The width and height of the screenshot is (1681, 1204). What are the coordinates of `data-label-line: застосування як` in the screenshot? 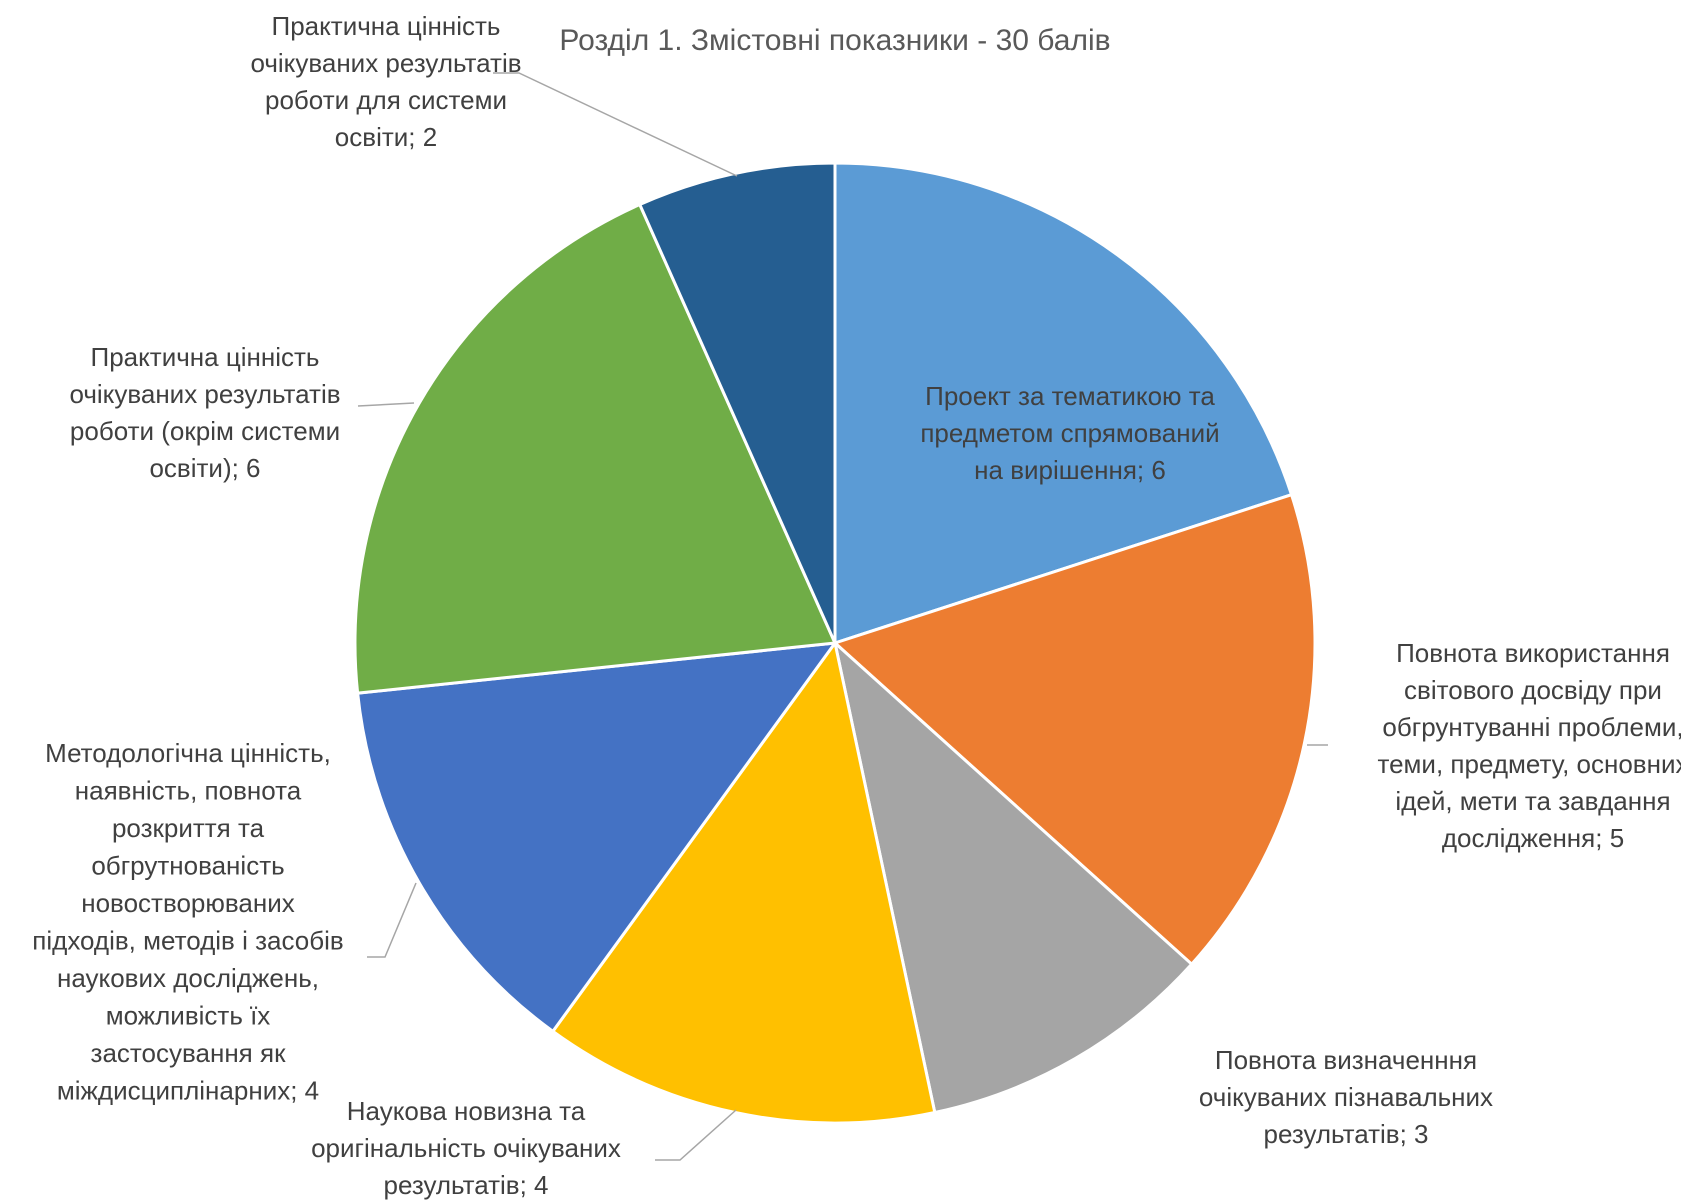 It's located at (189, 1053).